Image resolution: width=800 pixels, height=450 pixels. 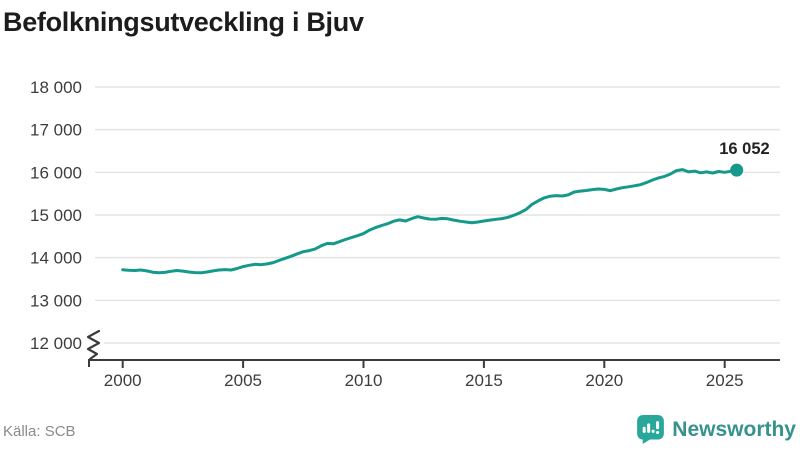 What do you see at coordinates (604, 380) in the screenshot?
I see `x-tick-label: 2020` at bounding box center [604, 380].